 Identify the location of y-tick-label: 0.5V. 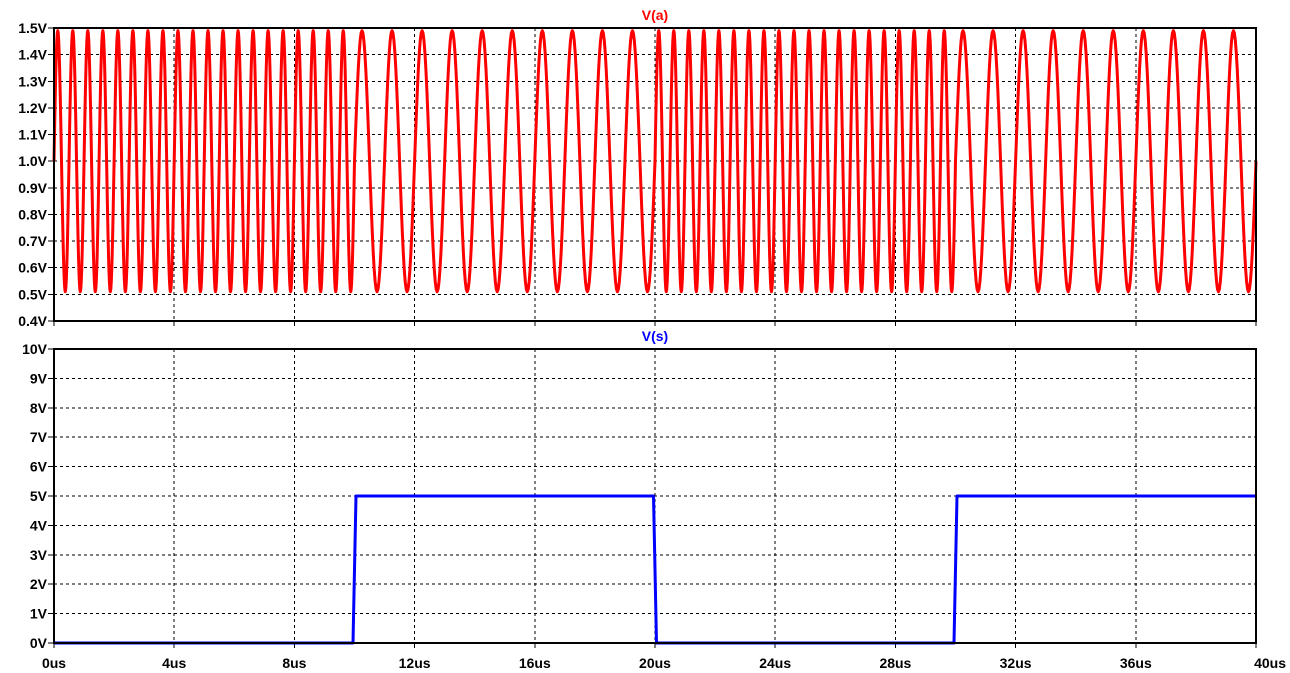
(32, 294).